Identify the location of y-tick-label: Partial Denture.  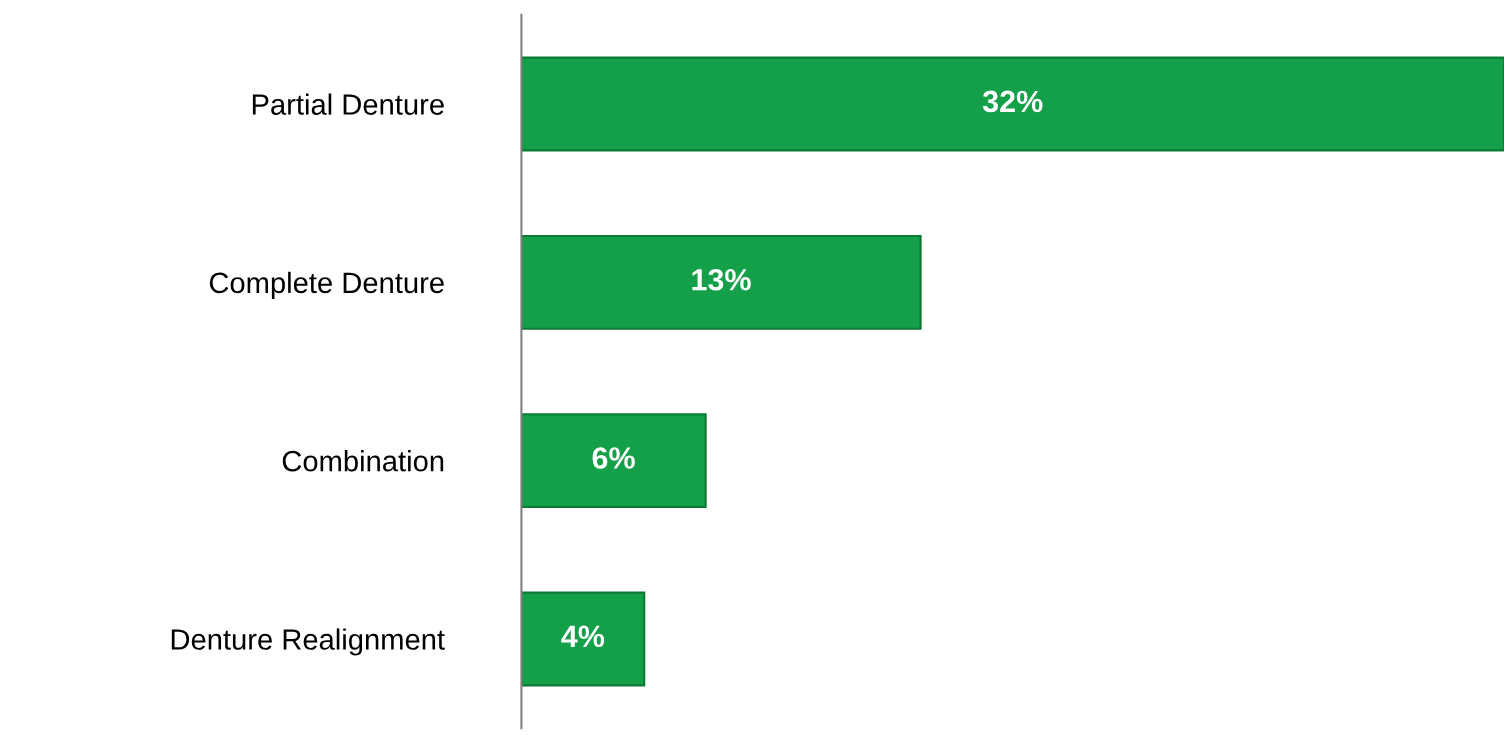
(348, 104).